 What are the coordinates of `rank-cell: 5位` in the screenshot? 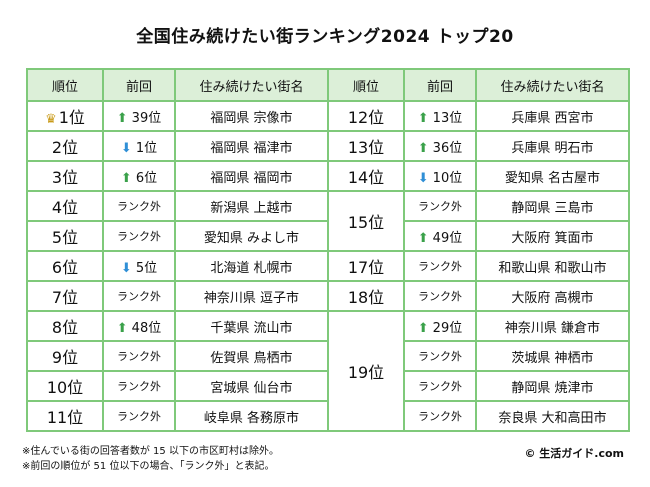 It's located at (65, 236).